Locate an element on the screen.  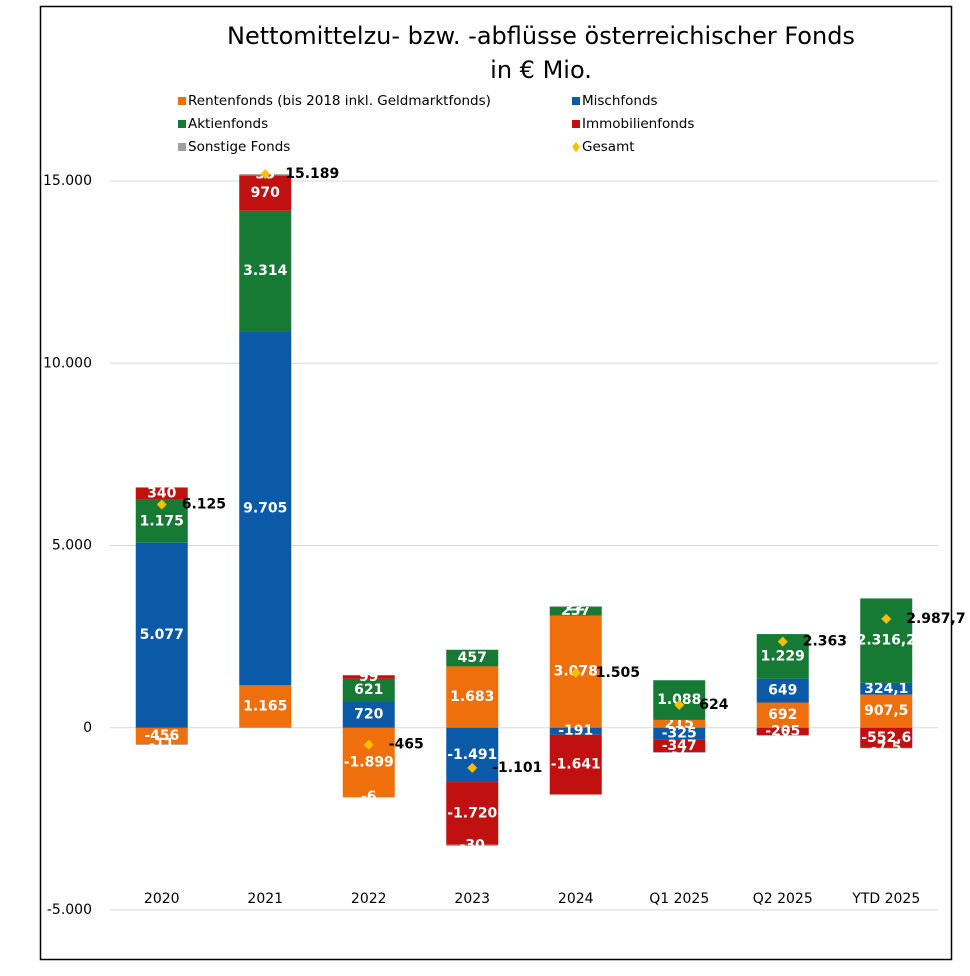
value-label: -456 is located at coordinates (161, 736).